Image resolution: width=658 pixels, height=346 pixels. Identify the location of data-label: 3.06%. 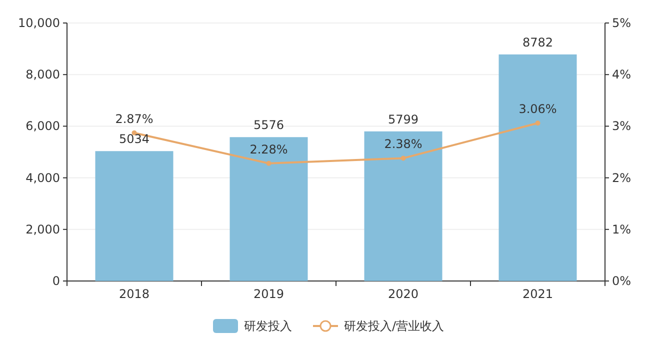
(537, 109).